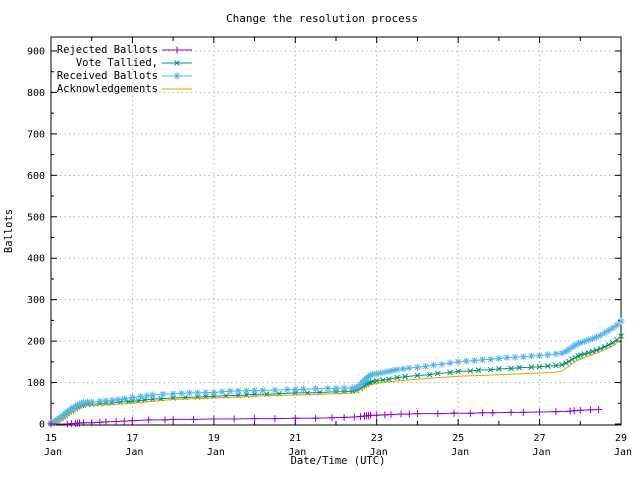  I want to click on y-tick-label: 900, so click(36, 52).